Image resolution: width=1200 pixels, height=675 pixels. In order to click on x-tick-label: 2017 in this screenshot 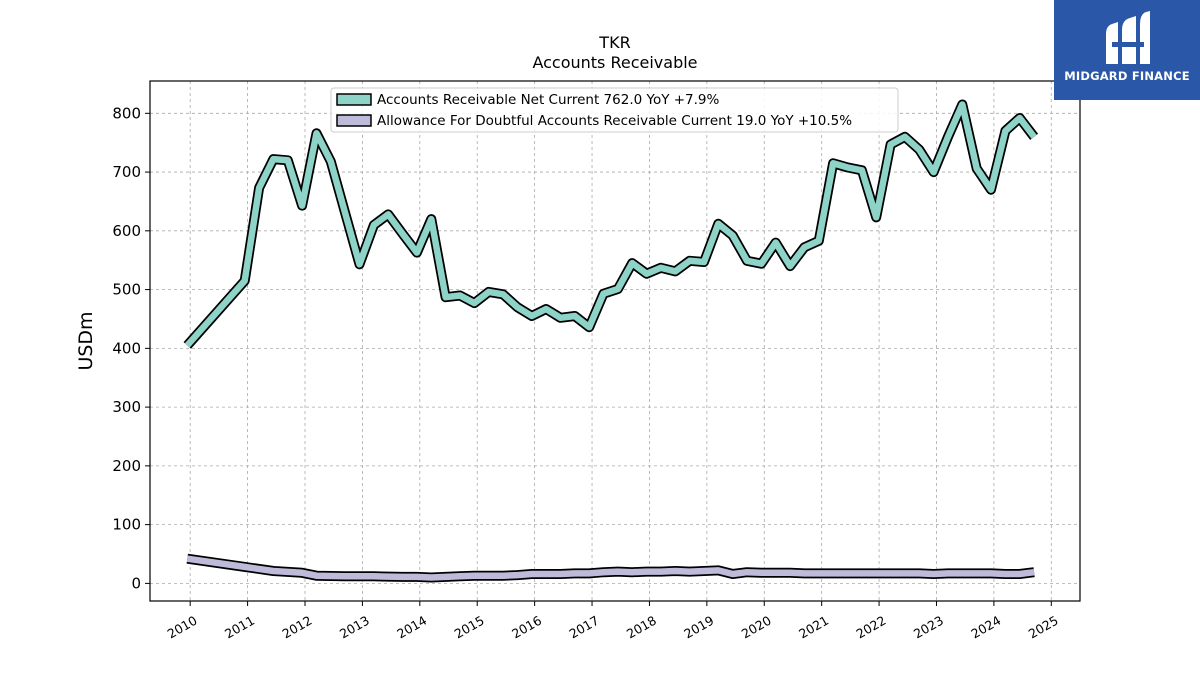, I will do `click(583, 627)`.